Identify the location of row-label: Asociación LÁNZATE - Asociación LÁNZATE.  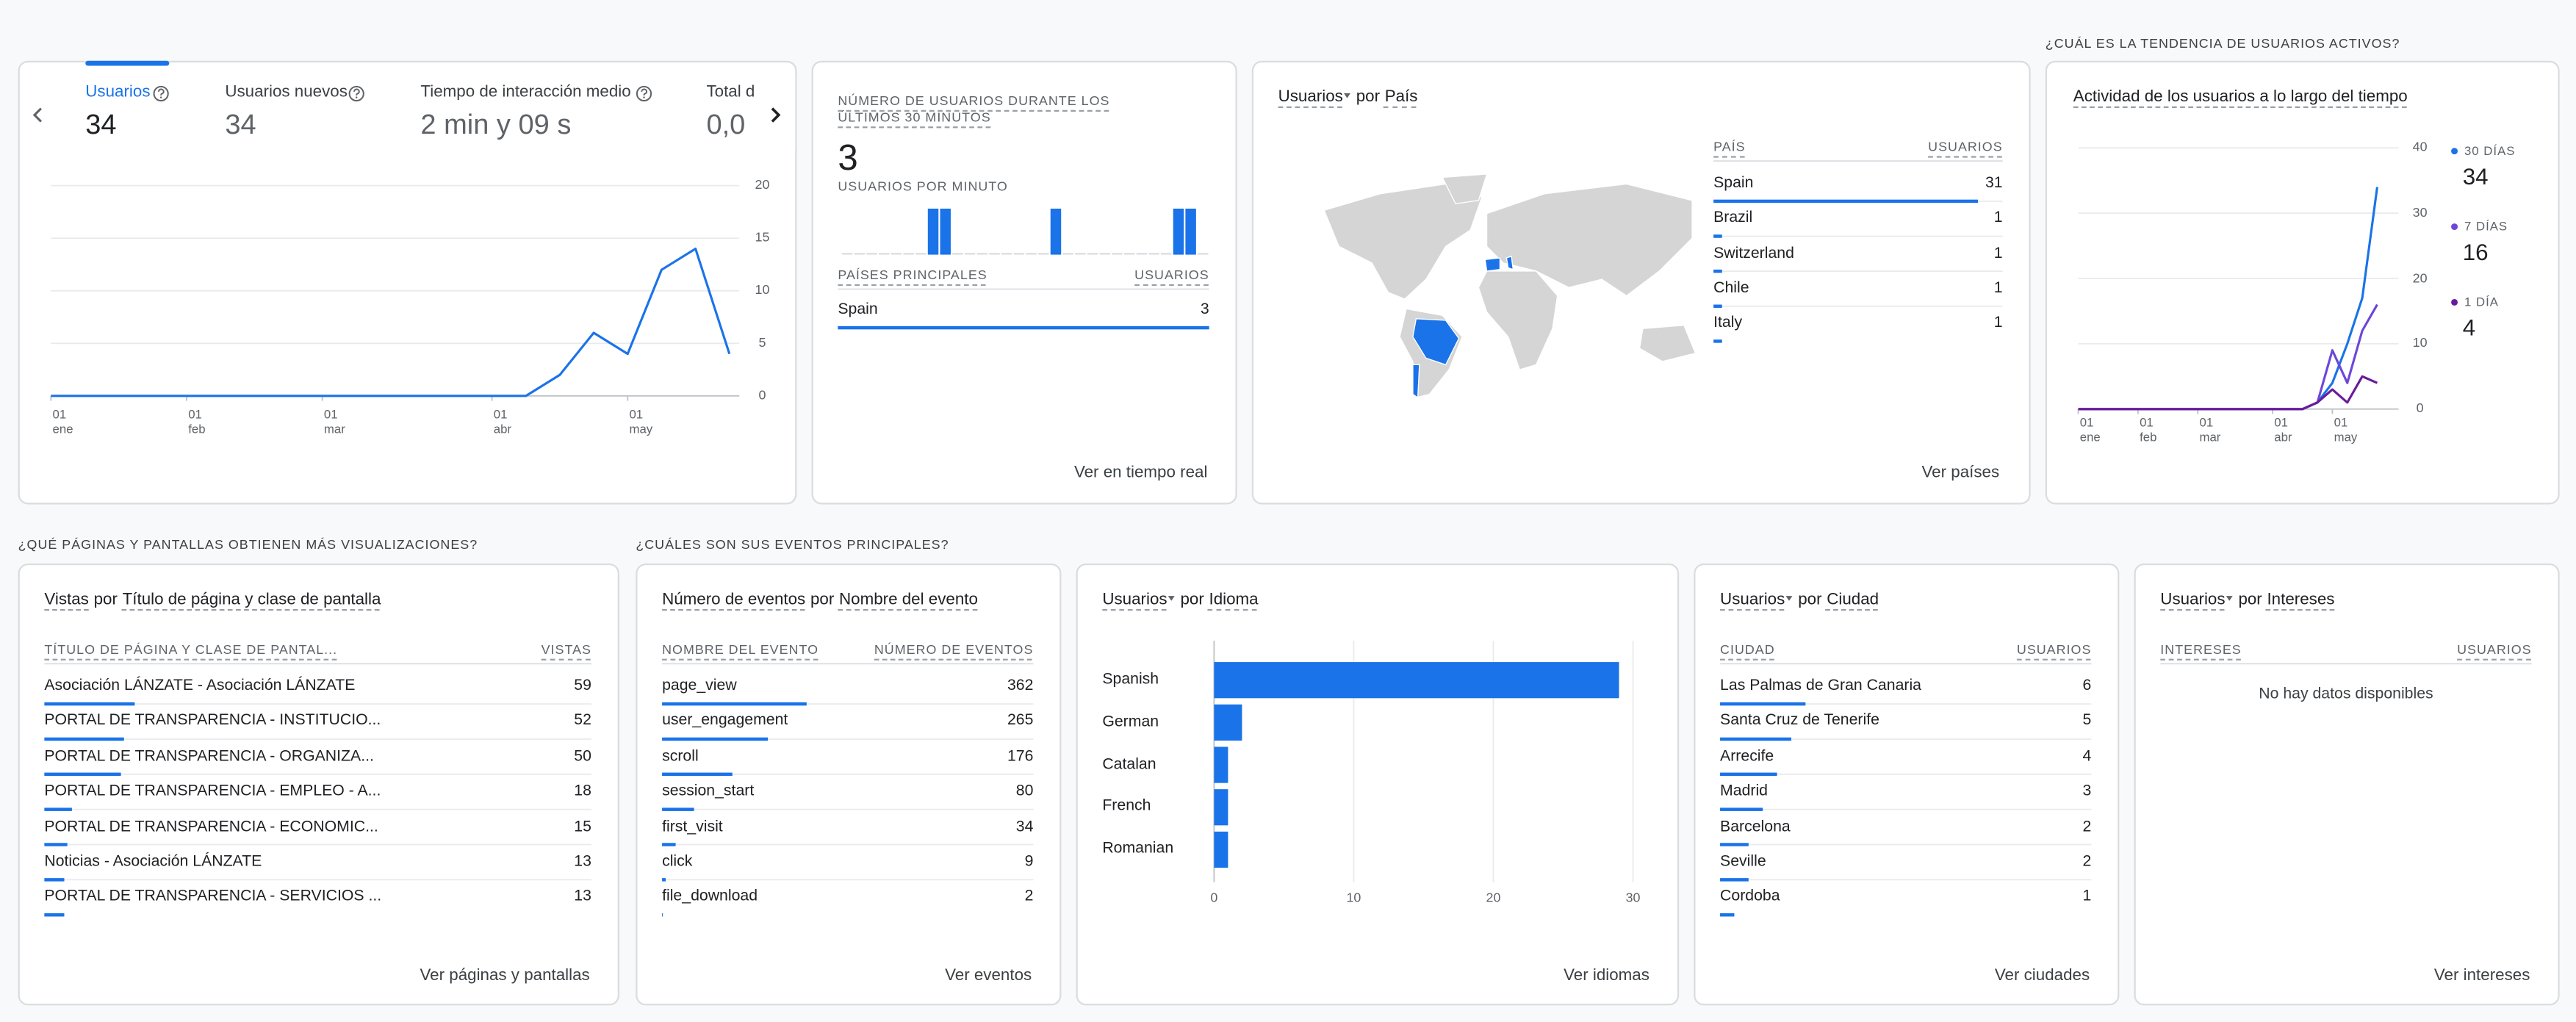
(200, 686).